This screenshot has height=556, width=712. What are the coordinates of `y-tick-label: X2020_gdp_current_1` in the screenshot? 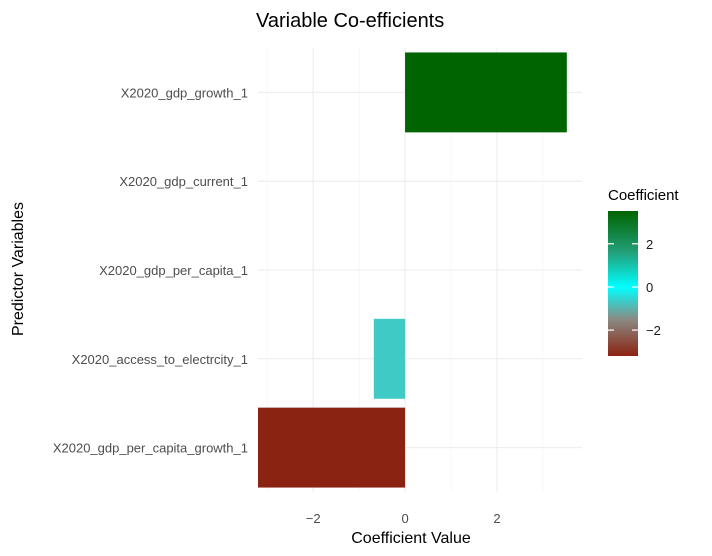 It's located at (183, 181).